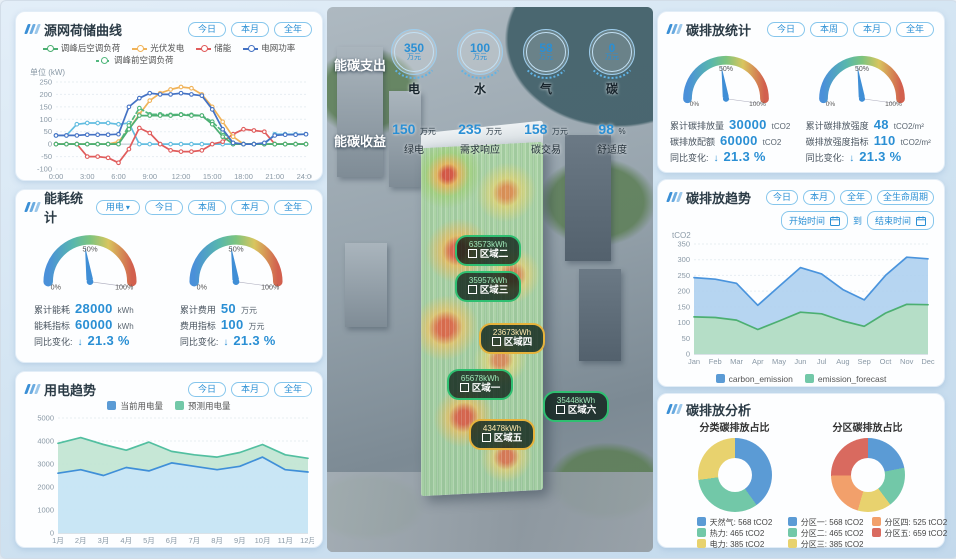  What do you see at coordinates (126, 540) in the screenshot?
I see `svg-text: 4月` at bounding box center [126, 540].